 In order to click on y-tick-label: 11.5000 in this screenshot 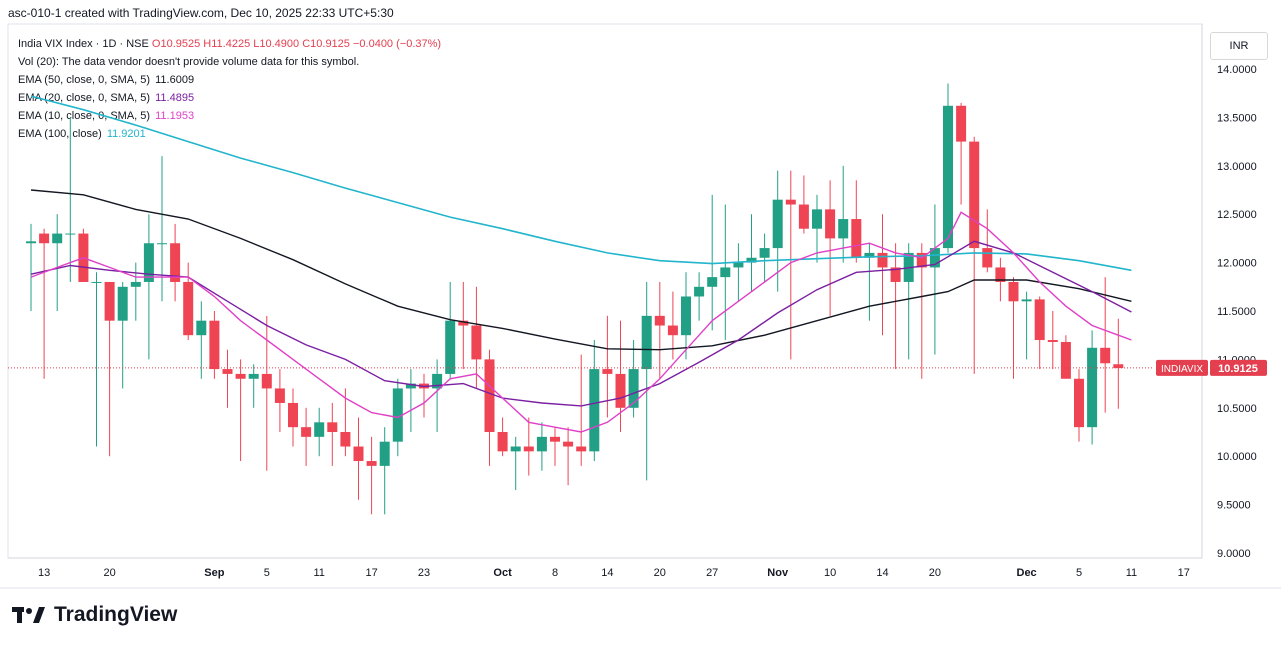, I will do `click(1236, 312)`.